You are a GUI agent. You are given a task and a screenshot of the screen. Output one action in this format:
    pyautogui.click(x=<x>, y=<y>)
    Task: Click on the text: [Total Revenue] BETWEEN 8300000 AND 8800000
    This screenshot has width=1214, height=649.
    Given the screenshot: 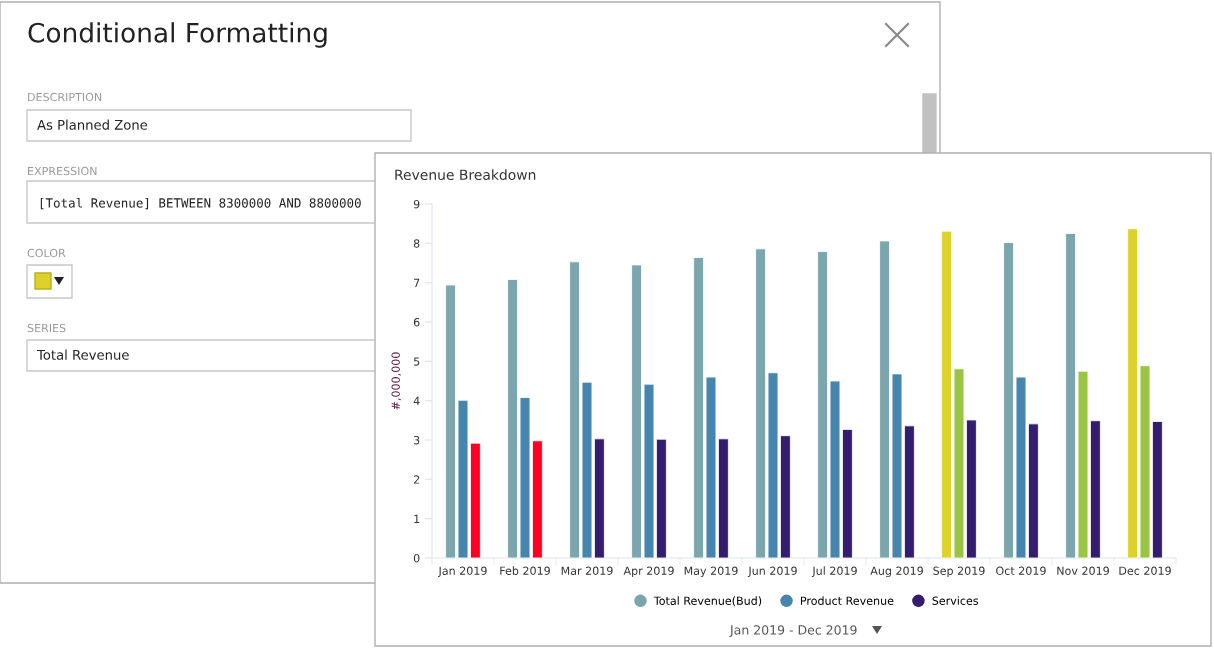 What is the action you would take?
    pyautogui.click(x=200, y=203)
    